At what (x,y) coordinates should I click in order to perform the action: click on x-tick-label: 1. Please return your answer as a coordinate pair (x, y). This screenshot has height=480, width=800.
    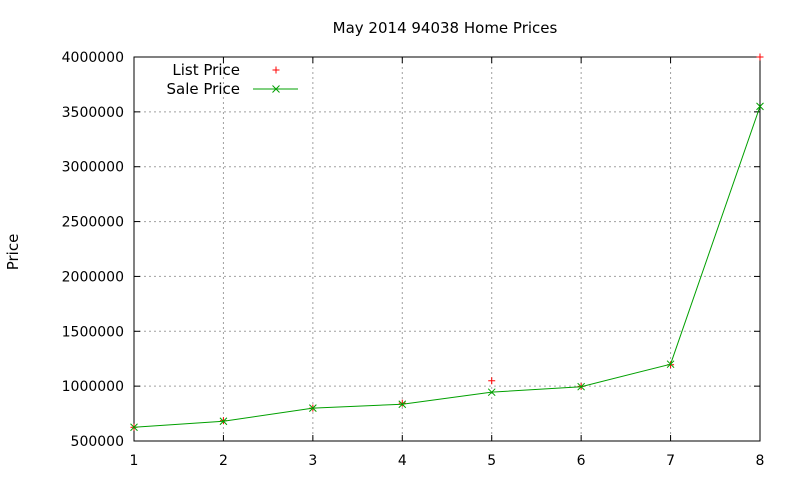
    Looking at the image, I should click on (134, 461).